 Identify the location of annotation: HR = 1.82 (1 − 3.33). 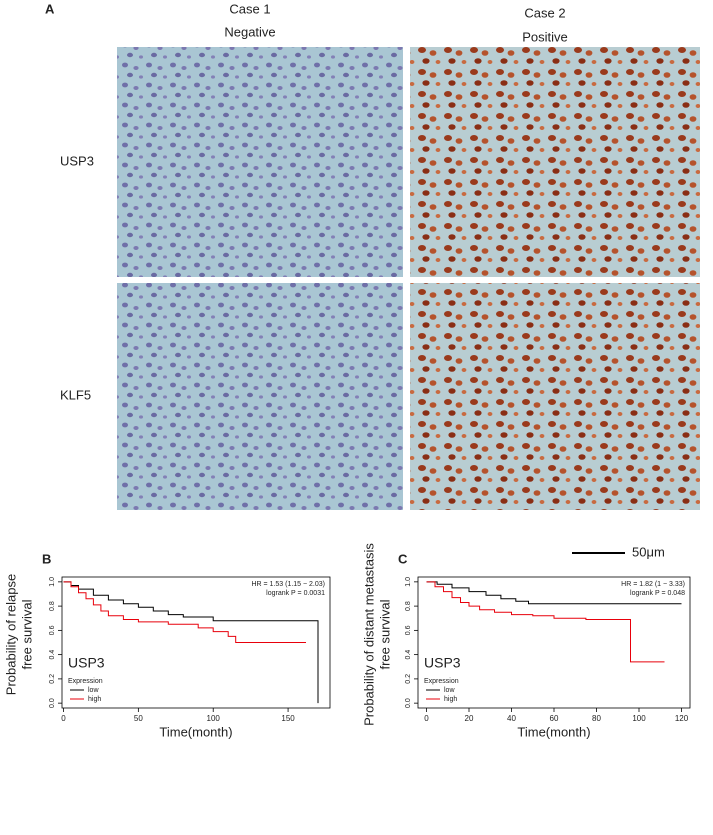
(653, 584).